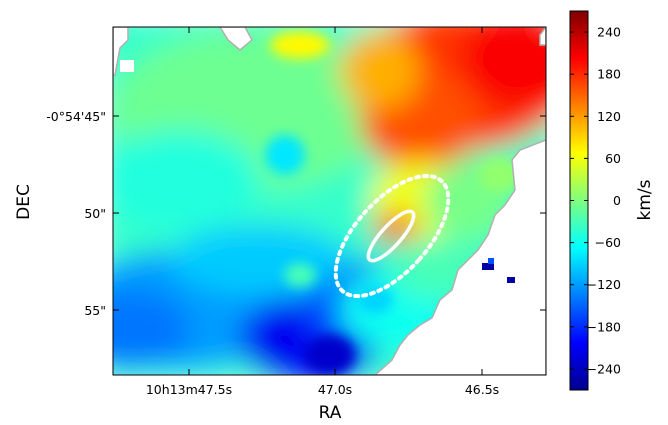 This screenshot has height=425, width=668. I want to click on colorbar-tick-label: 180, so click(609, 74).